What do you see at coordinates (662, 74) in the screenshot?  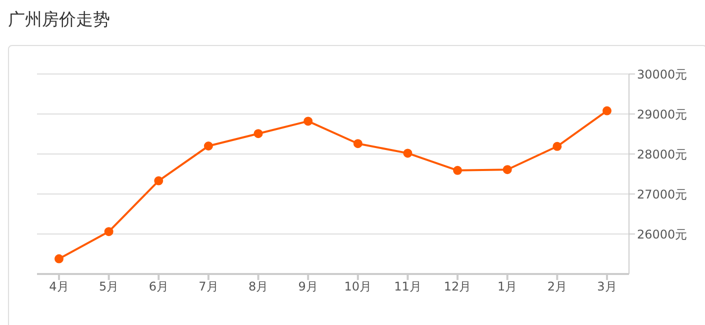 I see `y-tick-label: 30000元` at bounding box center [662, 74].